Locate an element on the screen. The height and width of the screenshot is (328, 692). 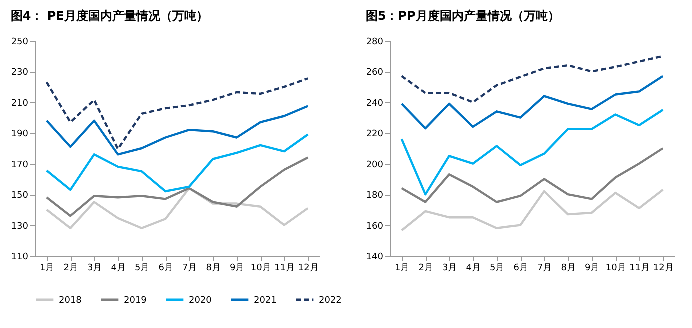
y-tick-label: 220 is located at coordinates (375, 135).